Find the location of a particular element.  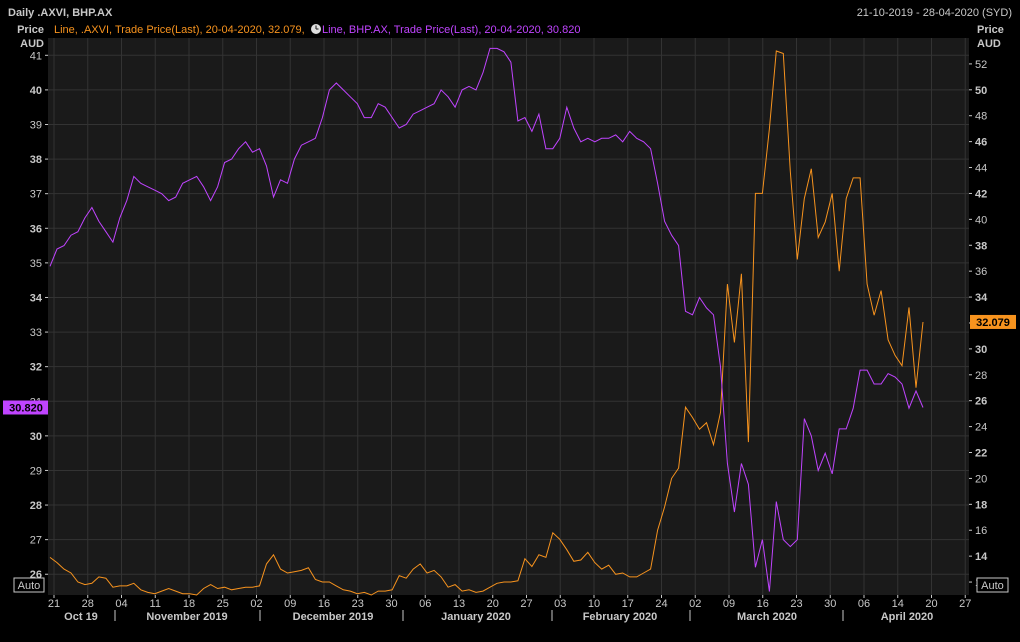

month-label: April 2020 is located at coordinates (907, 617).